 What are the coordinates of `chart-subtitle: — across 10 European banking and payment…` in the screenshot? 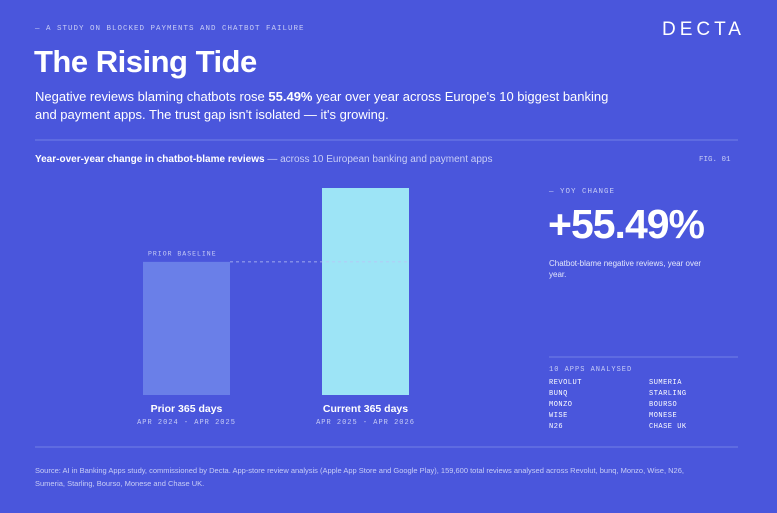 It's located at (378, 159).